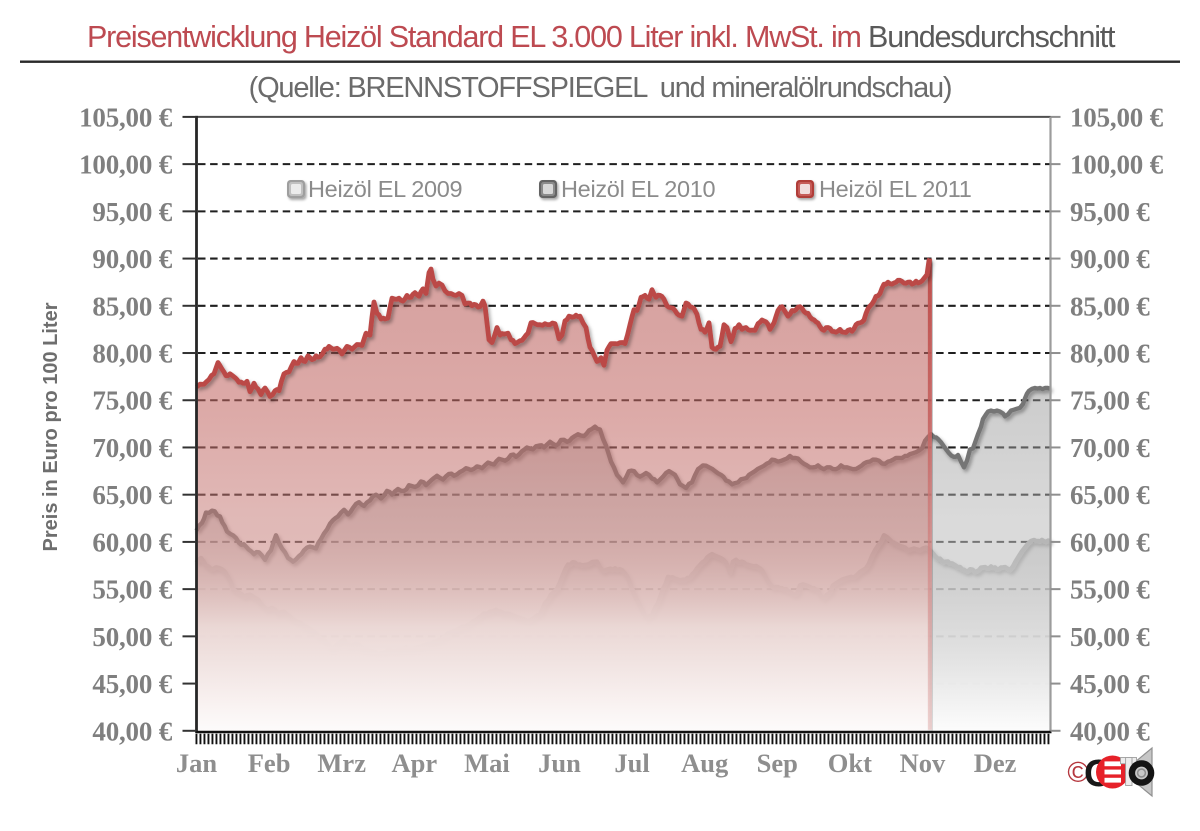 The image size is (1200, 831). What do you see at coordinates (197, 763) in the screenshot?
I see `svg-text: Jan` at bounding box center [197, 763].